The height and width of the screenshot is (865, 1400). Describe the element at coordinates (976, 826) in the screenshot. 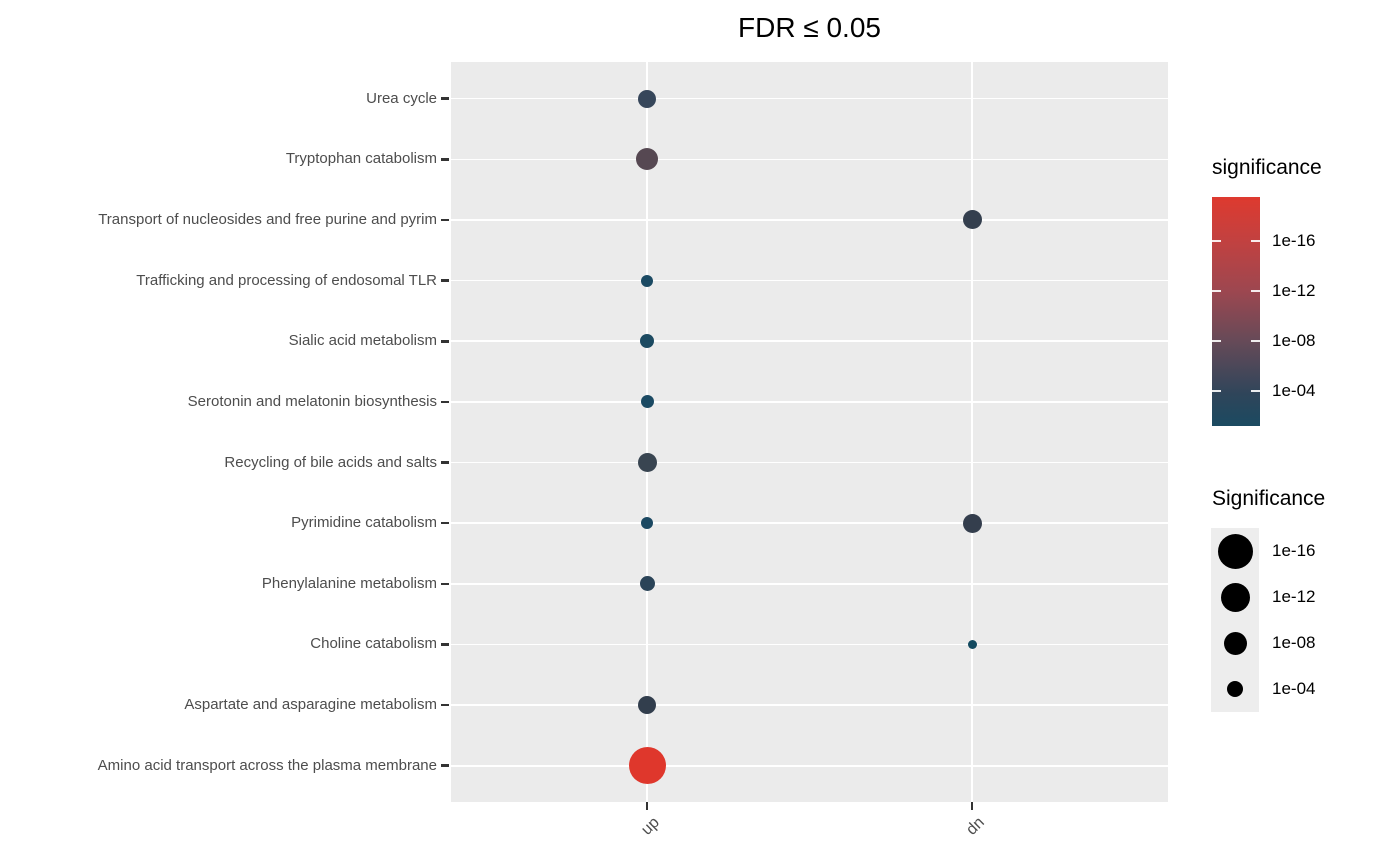

I see `x-axis-label: dn` at that location.